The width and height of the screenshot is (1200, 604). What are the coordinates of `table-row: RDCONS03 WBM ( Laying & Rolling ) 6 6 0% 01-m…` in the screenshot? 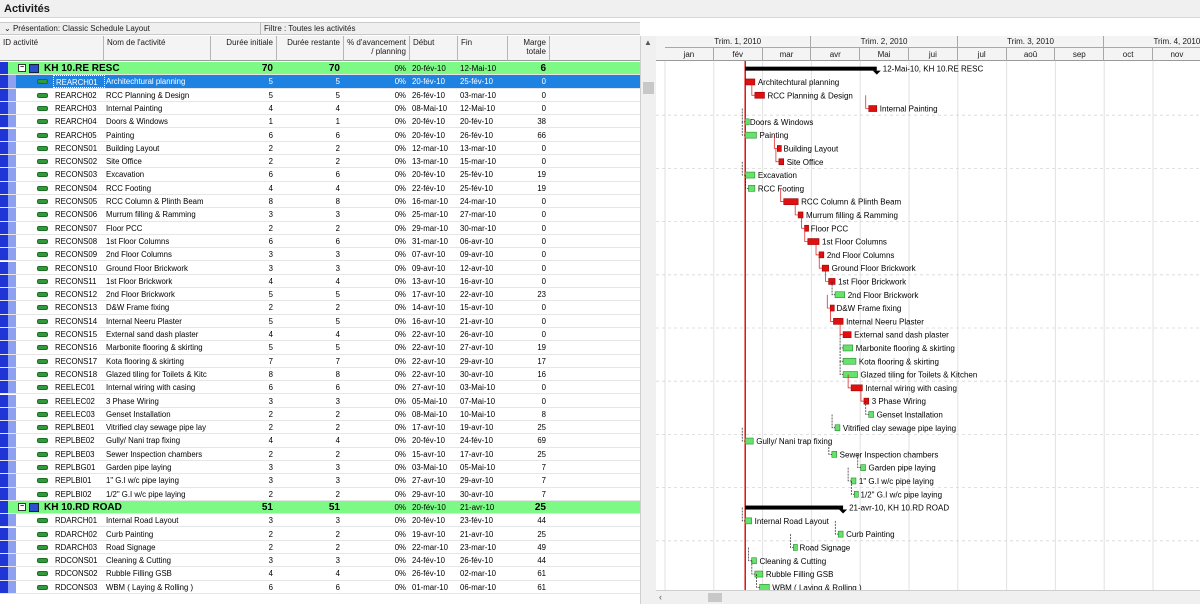 It's located at (320, 587).